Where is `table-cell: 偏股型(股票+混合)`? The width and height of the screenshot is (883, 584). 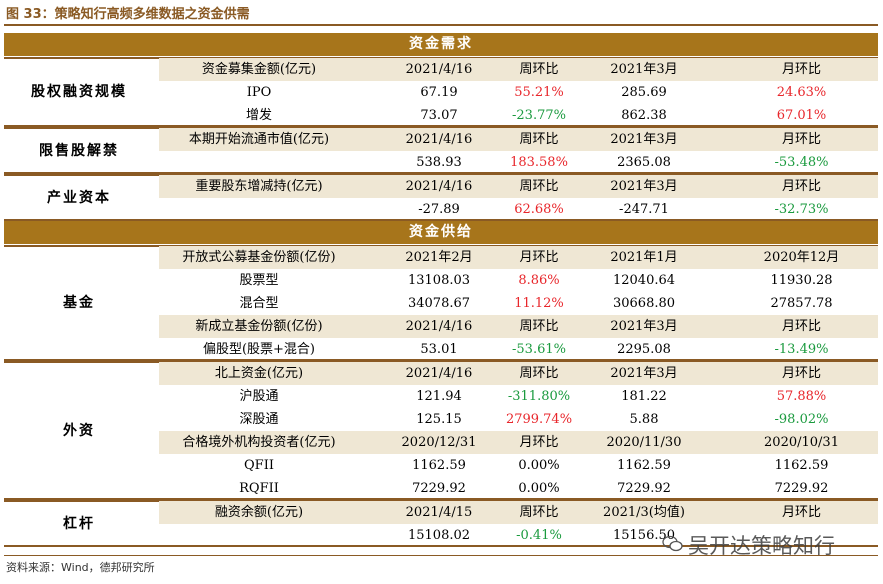 table-cell: 偏股型(股票+混合) is located at coordinates (259, 349).